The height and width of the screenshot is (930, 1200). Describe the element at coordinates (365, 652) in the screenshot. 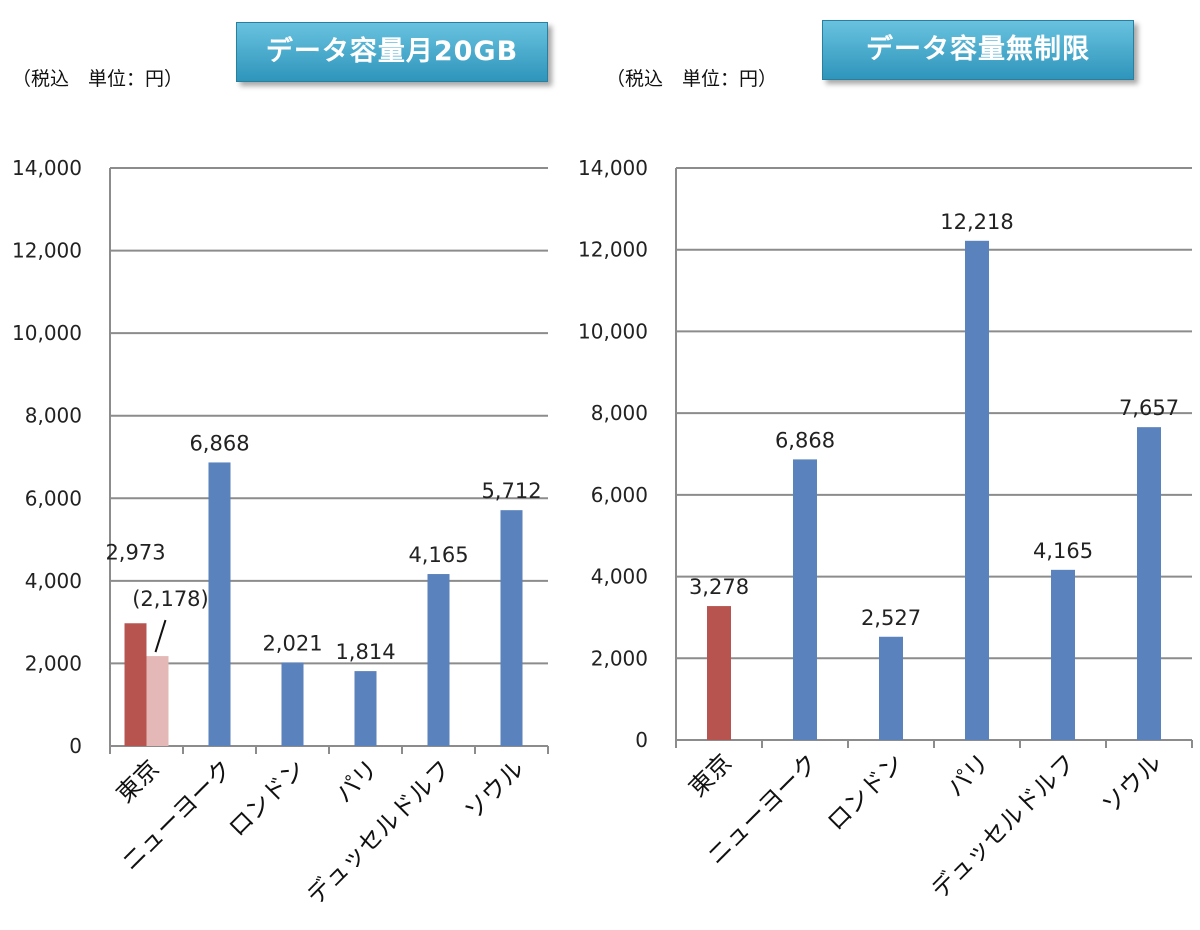

I see `left-value-label-3: 1,814` at that location.